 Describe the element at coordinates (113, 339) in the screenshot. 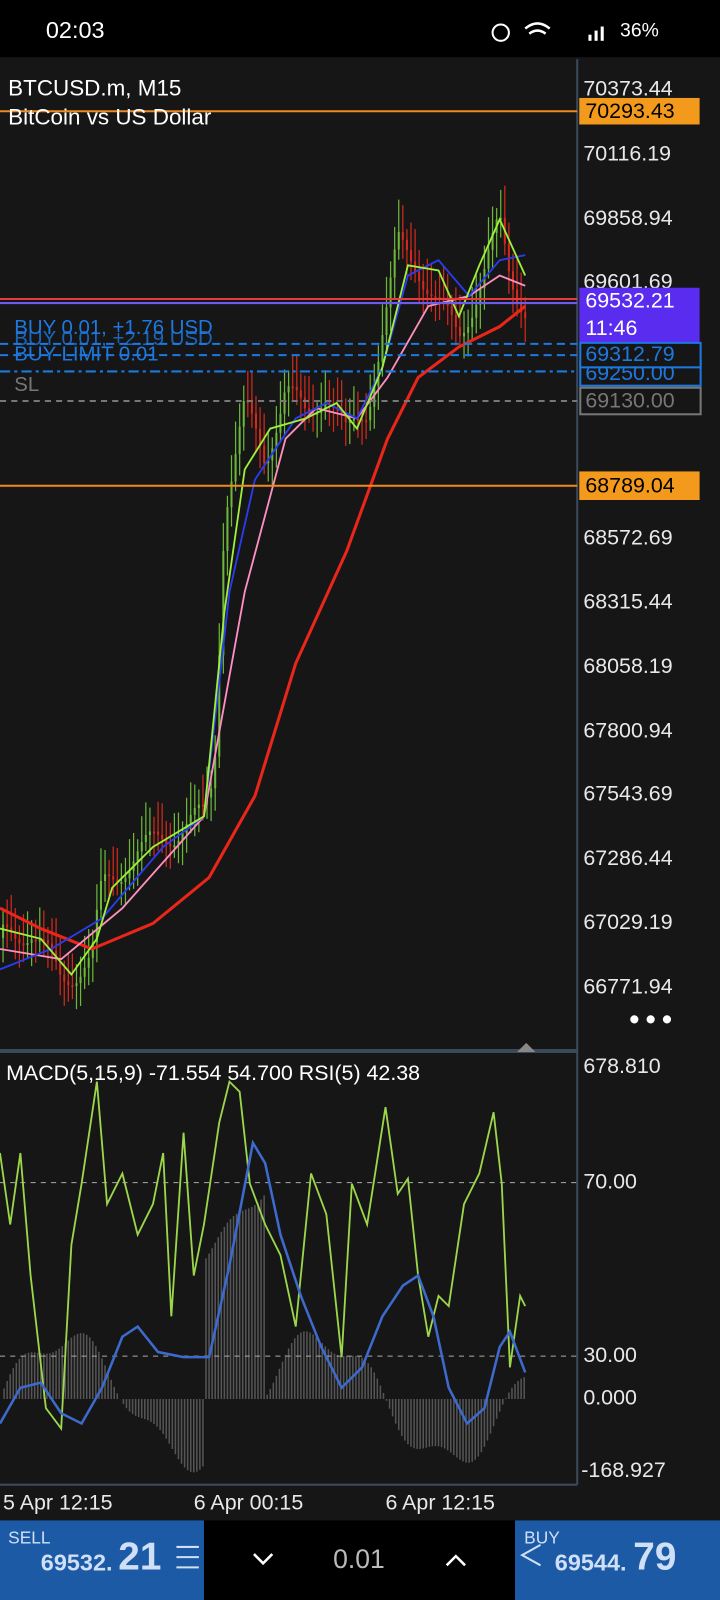

I see `order-label: BUY 0.01, +2.19 USD` at that location.